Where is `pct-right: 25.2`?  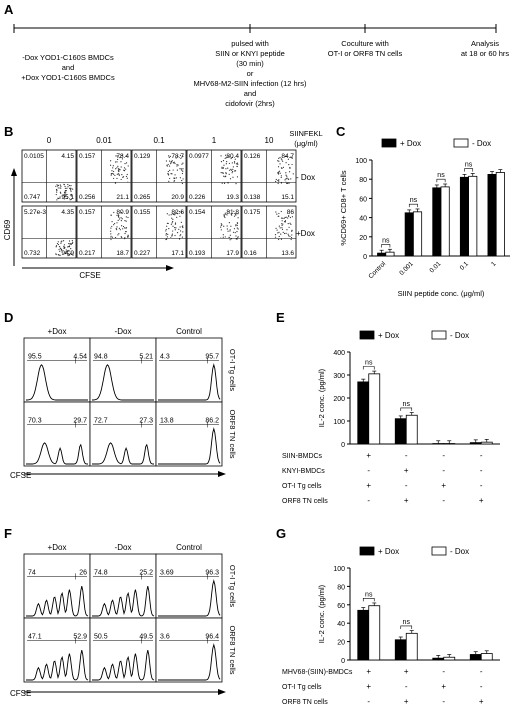 pct-right: 25.2 is located at coordinates (146, 572).